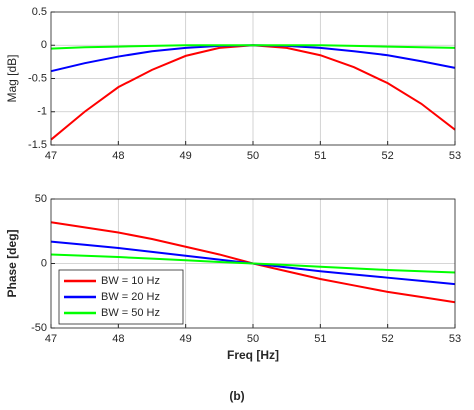 The height and width of the screenshot is (410, 474). Describe the element at coordinates (37, 78) in the screenshot. I see `y-tick-label: -0.5` at that location.